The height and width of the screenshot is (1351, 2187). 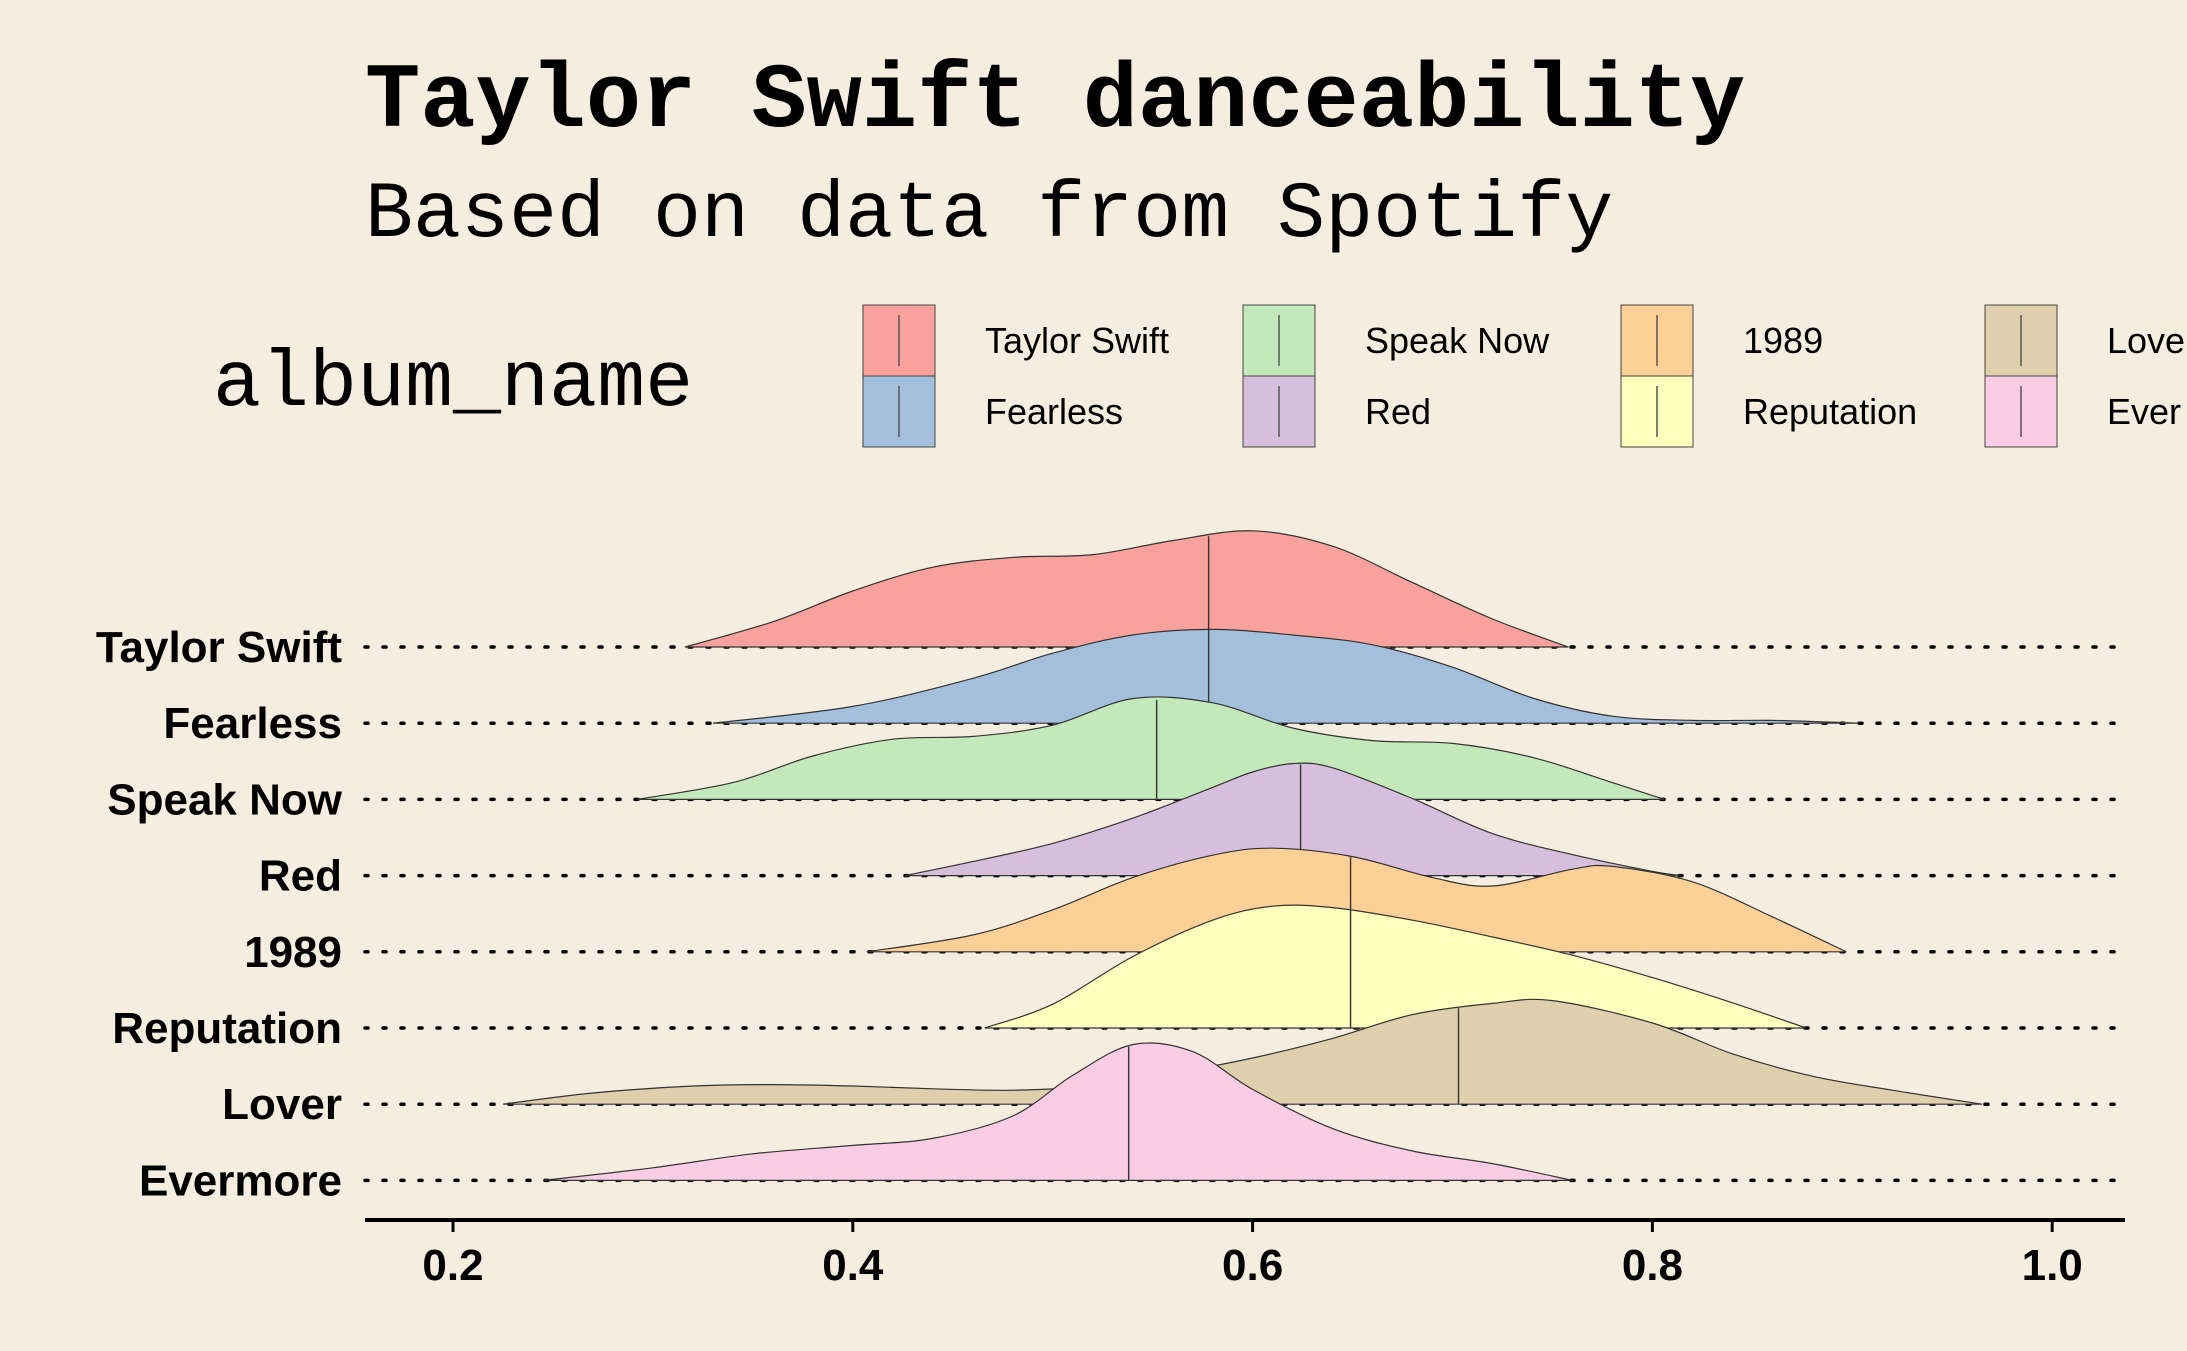 What do you see at coordinates (1398, 411) in the screenshot?
I see `legend-label-red: Red` at bounding box center [1398, 411].